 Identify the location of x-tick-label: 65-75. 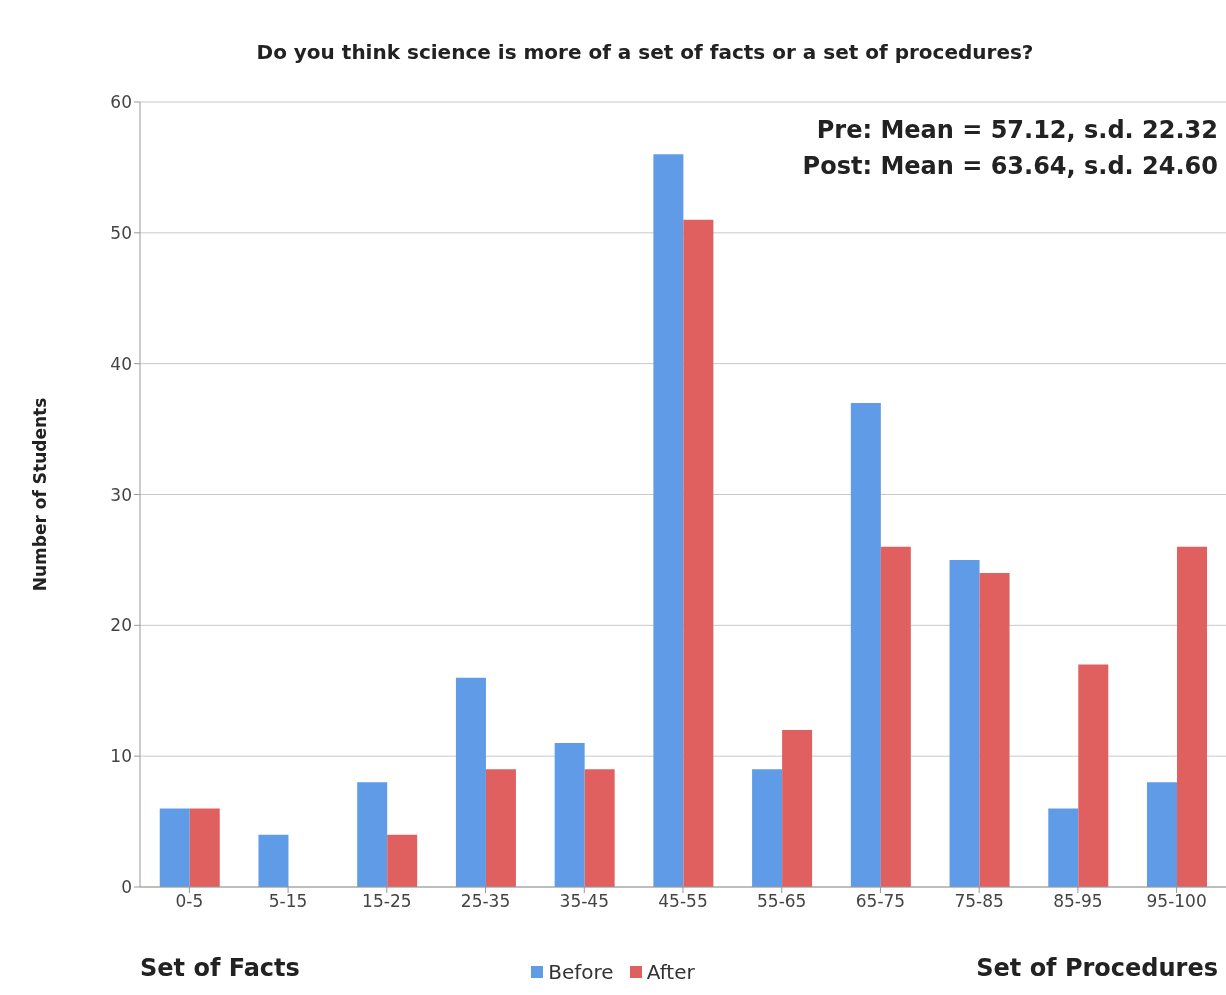
(880, 901).